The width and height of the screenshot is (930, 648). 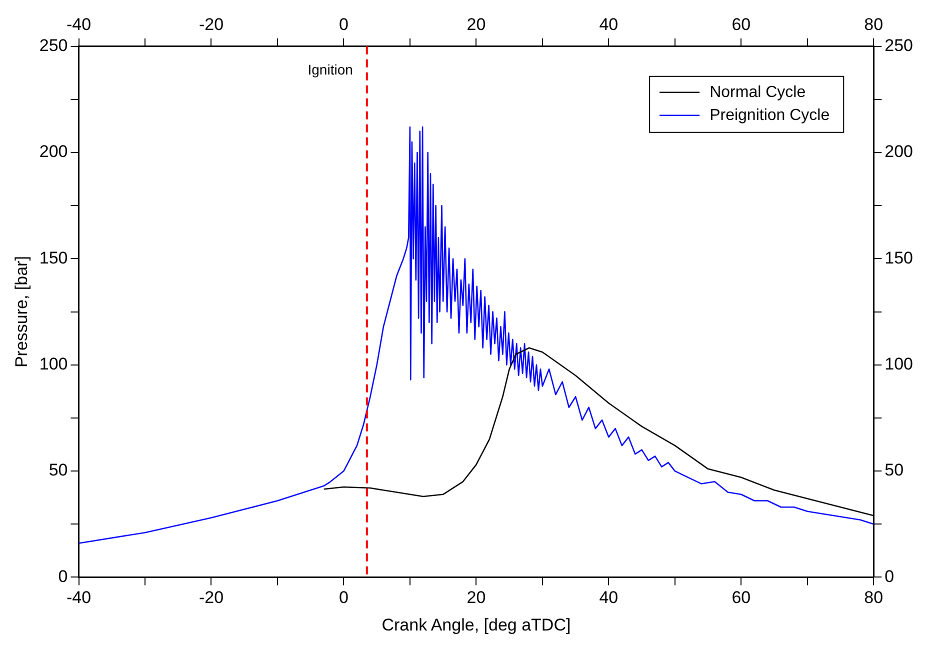 What do you see at coordinates (211, 24) in the screenshot?
I see `x2-tick-label: -20` at bounding box center [211, 24].